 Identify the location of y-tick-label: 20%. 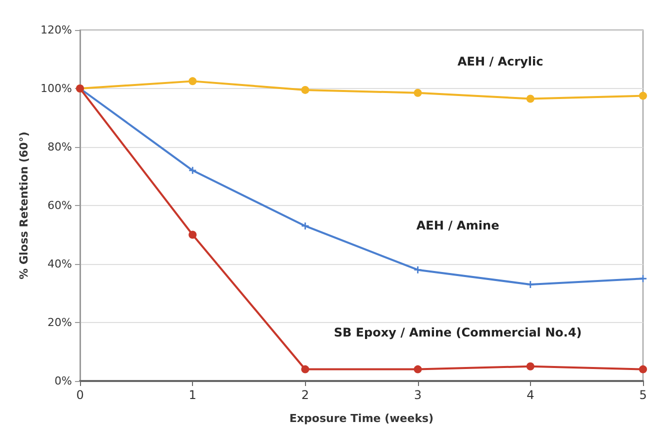
(60, 322).